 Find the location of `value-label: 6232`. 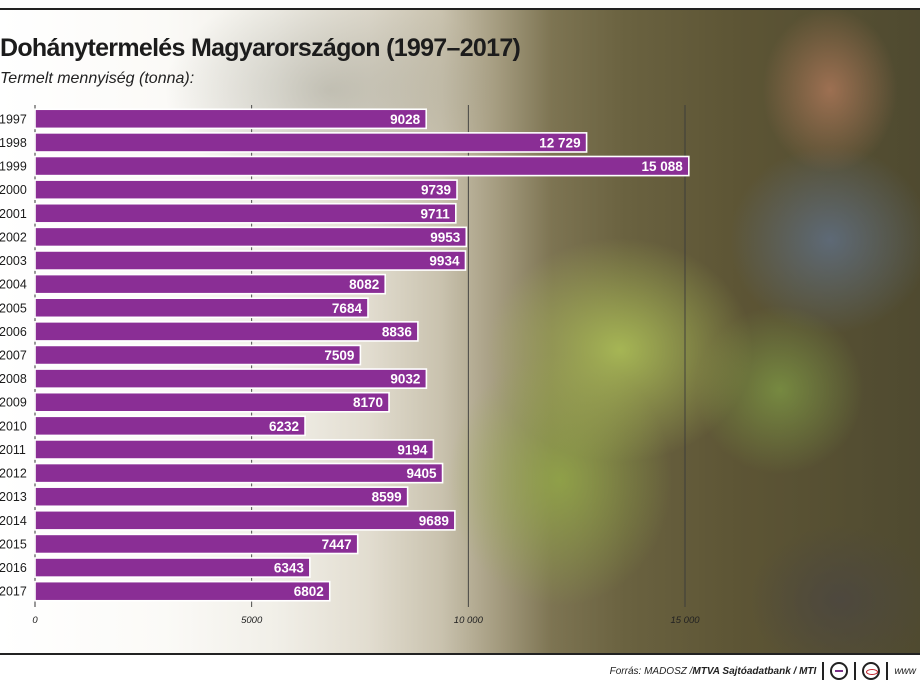

value-label: 6232 is located at coordinates (284, 426).